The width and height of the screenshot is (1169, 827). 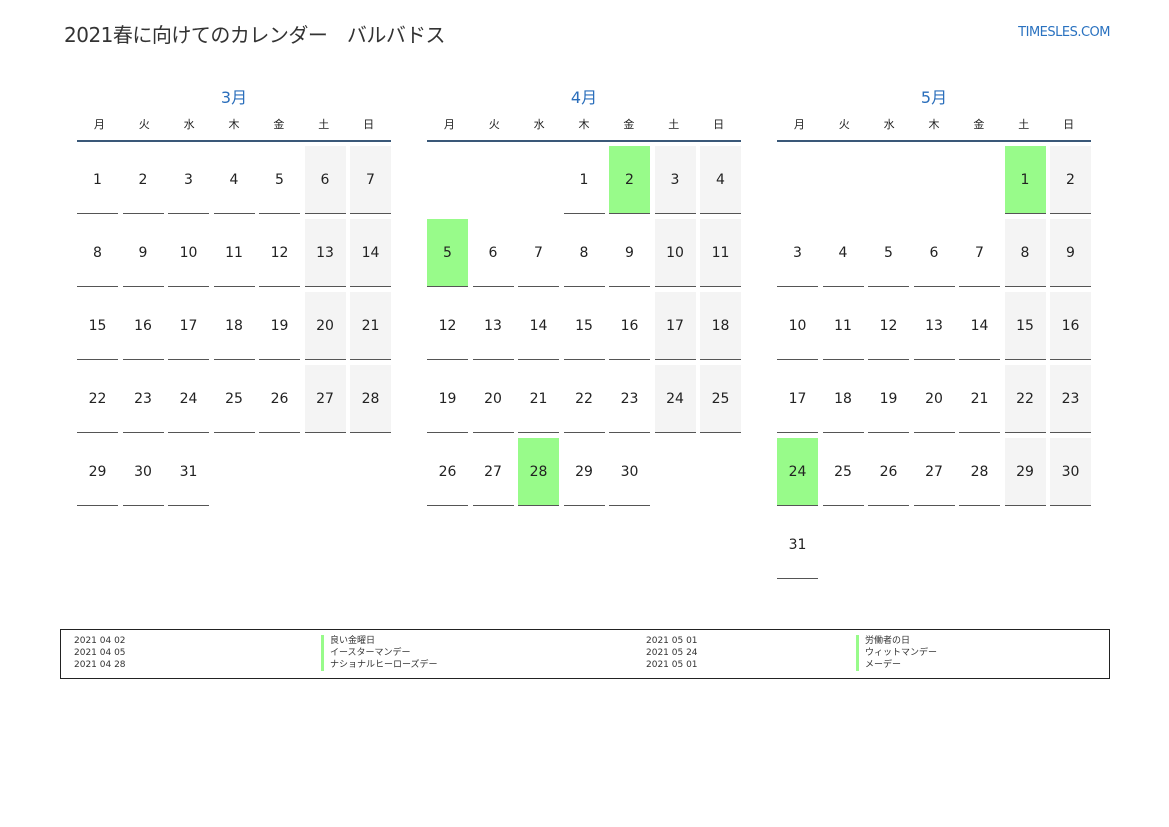 I want to click on weekday-label: 月, so click(x=449, y=124).